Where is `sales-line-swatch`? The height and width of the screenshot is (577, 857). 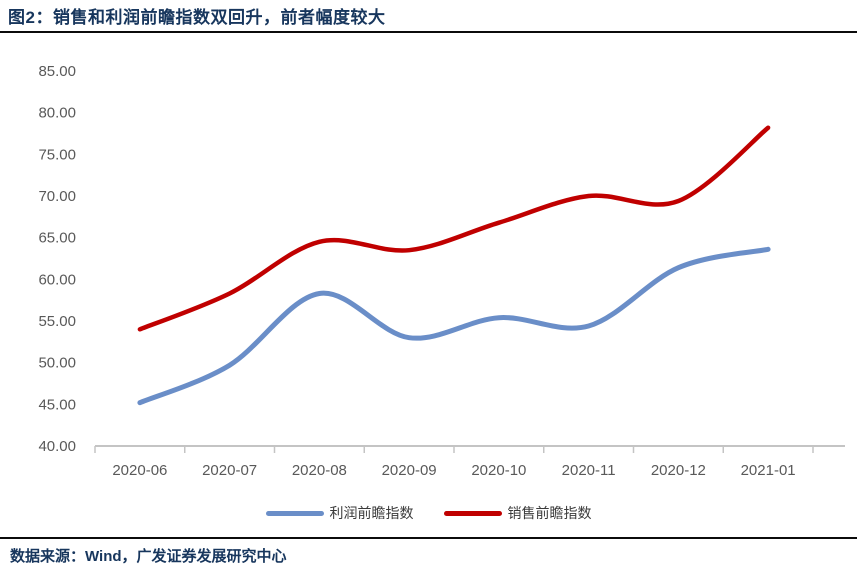 sales-line-swatch is located at coordinates (472, 513).